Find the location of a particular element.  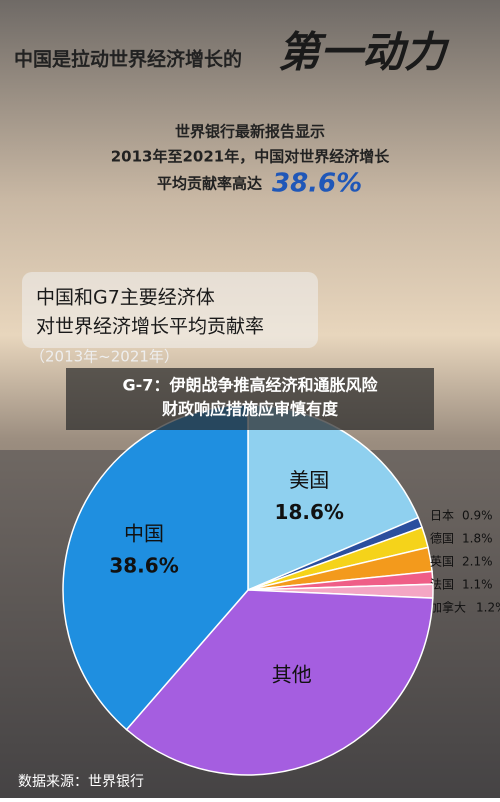

slice-value: 38.6% is located at coordinates (143, 566).